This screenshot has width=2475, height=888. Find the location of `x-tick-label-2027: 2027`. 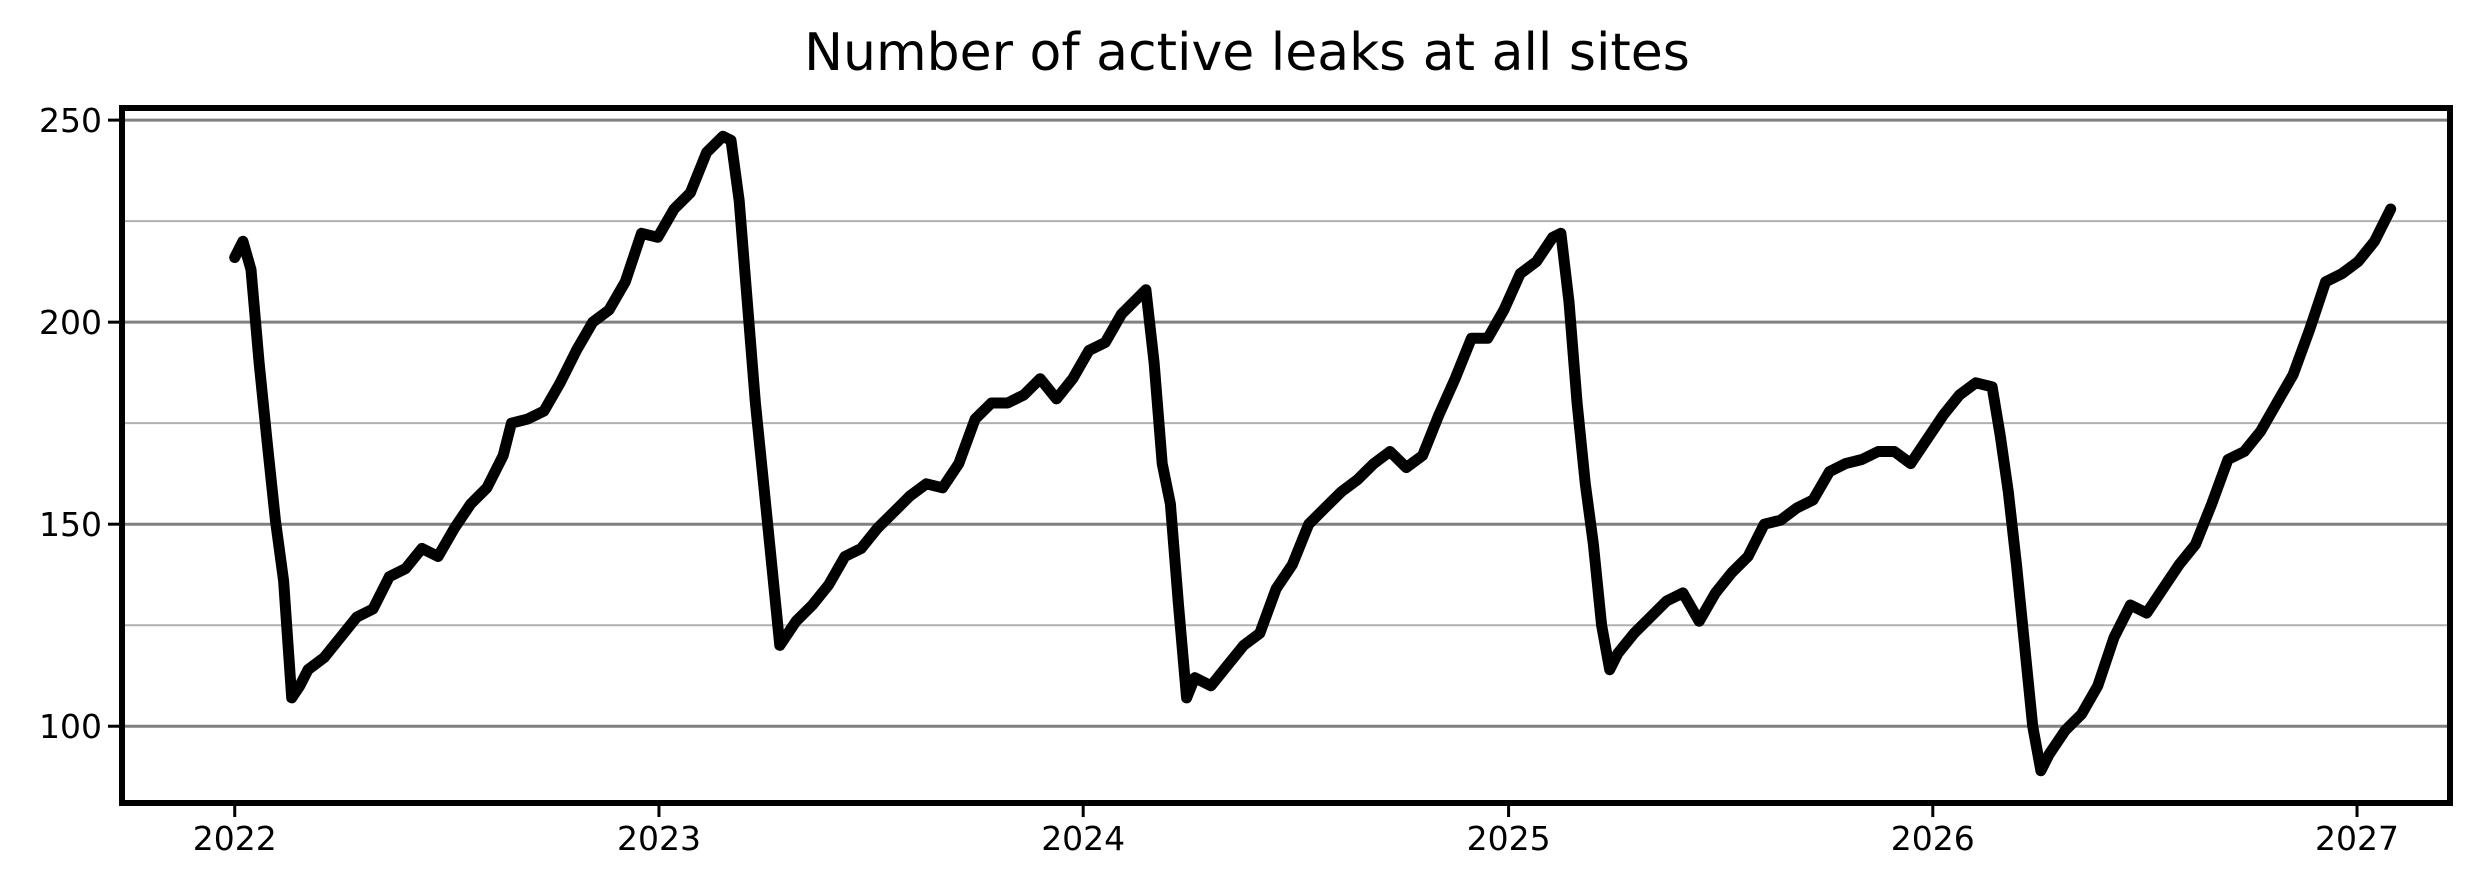

x-tick-label-2027: 2027 is located at coordinates (2357, 838).